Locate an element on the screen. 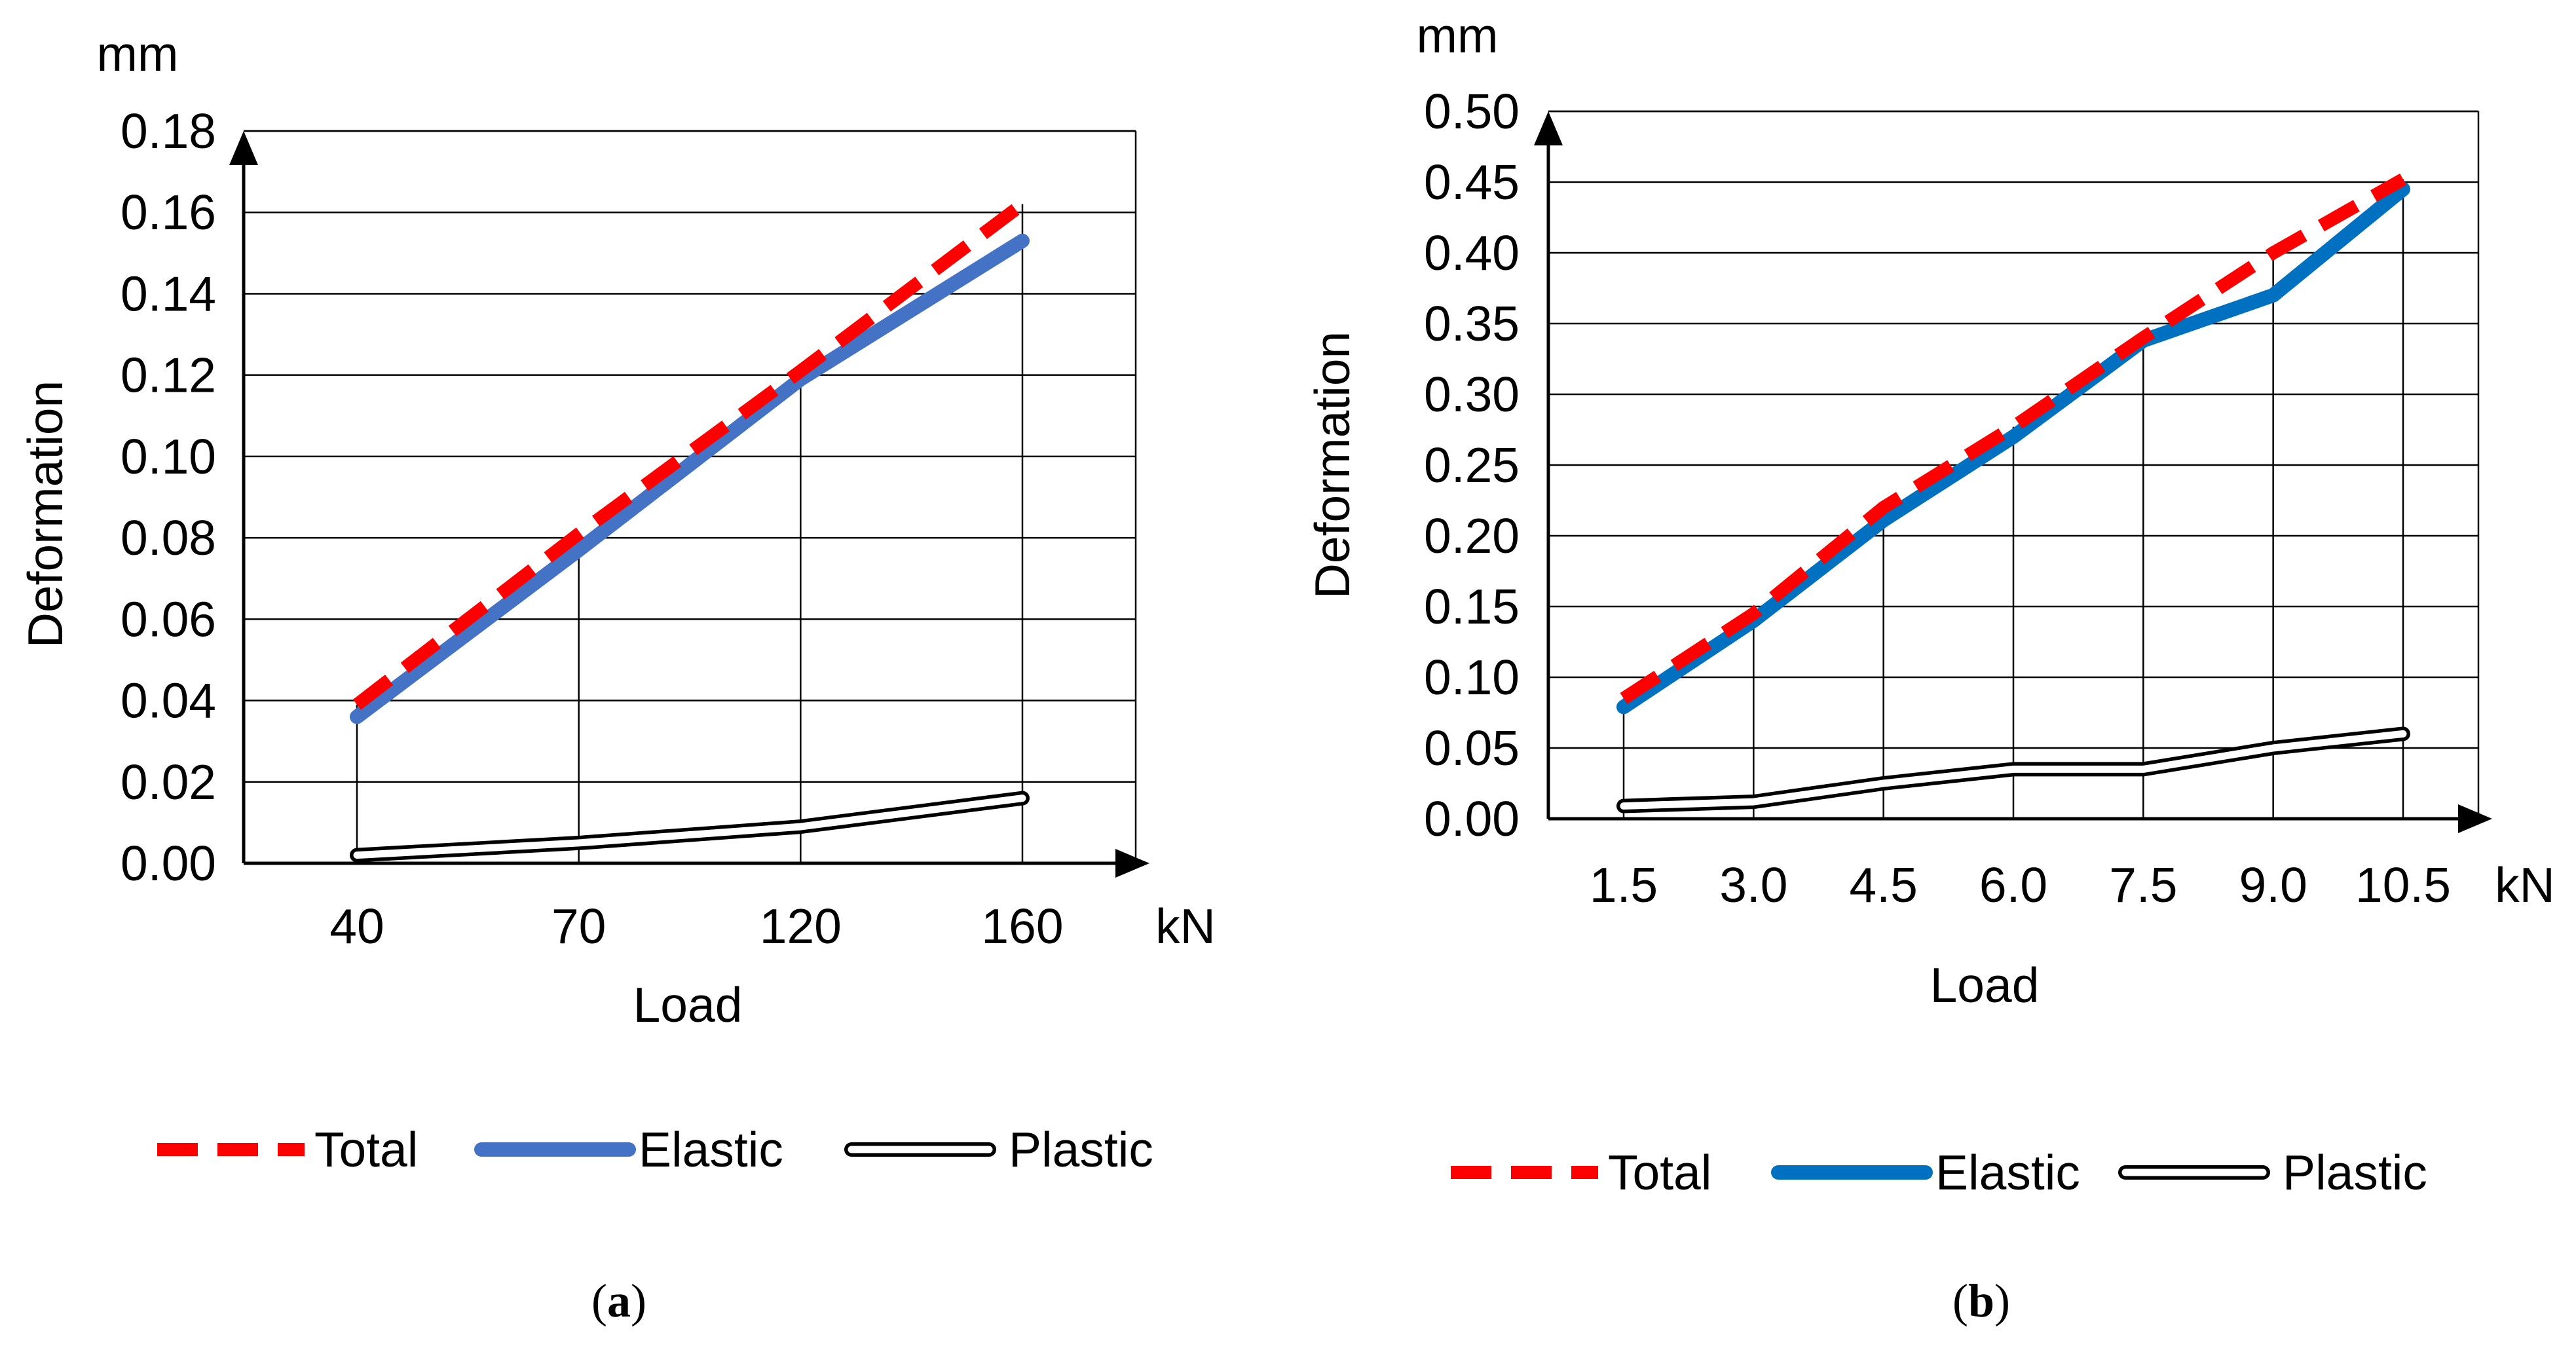 The height and width of the screenshot is (1365, 2576). y-tick-label: 0.45 is located at coordinates (1472, 182).